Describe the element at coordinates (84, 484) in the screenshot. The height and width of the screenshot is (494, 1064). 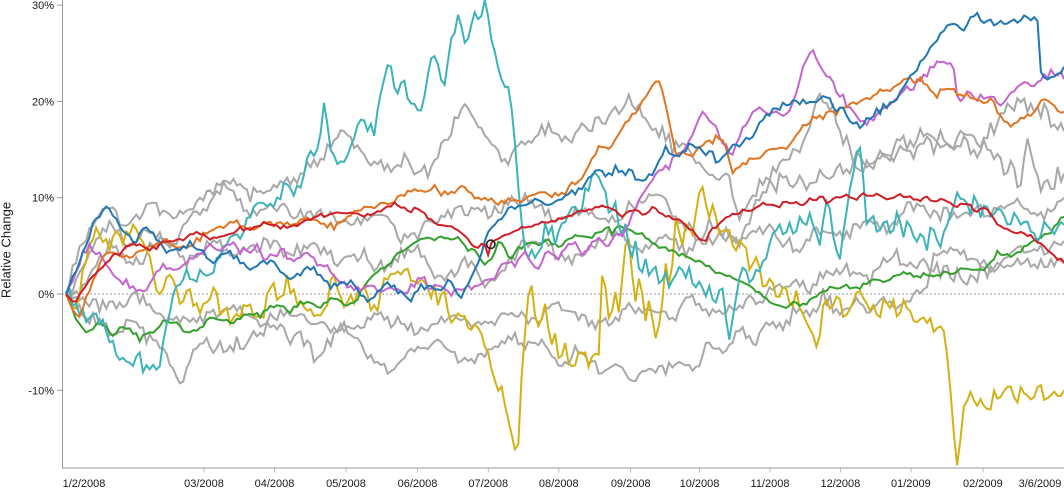
I see `svg-text: 1/2/2008` at that location.